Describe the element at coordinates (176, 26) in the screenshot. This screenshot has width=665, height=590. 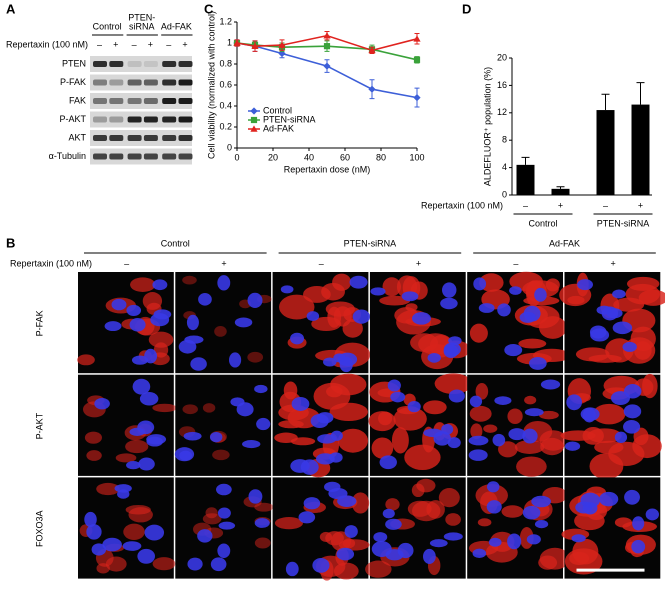
I see `group-label: Ad-FAK` at that location.